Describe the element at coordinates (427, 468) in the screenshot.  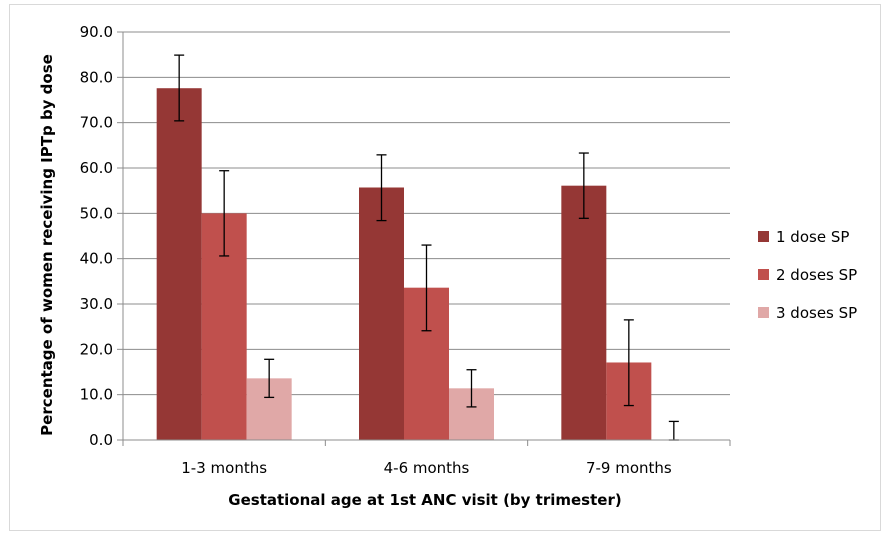
I see `x-tick-label: 4-6 months` at that location.